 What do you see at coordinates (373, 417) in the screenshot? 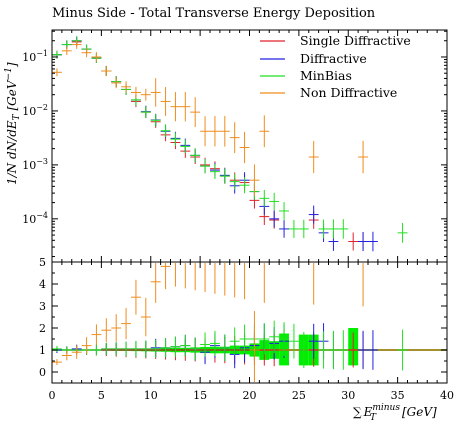
I see `x-axis-label-sub: T` at bounding box center [373, 417].